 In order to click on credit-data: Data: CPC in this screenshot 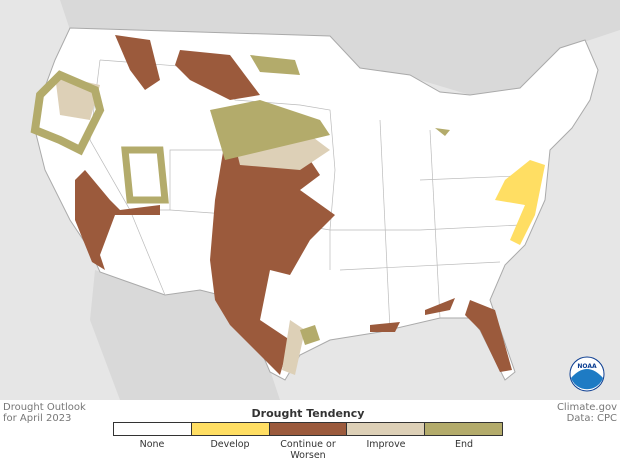, I will do `click(591, 418)`.